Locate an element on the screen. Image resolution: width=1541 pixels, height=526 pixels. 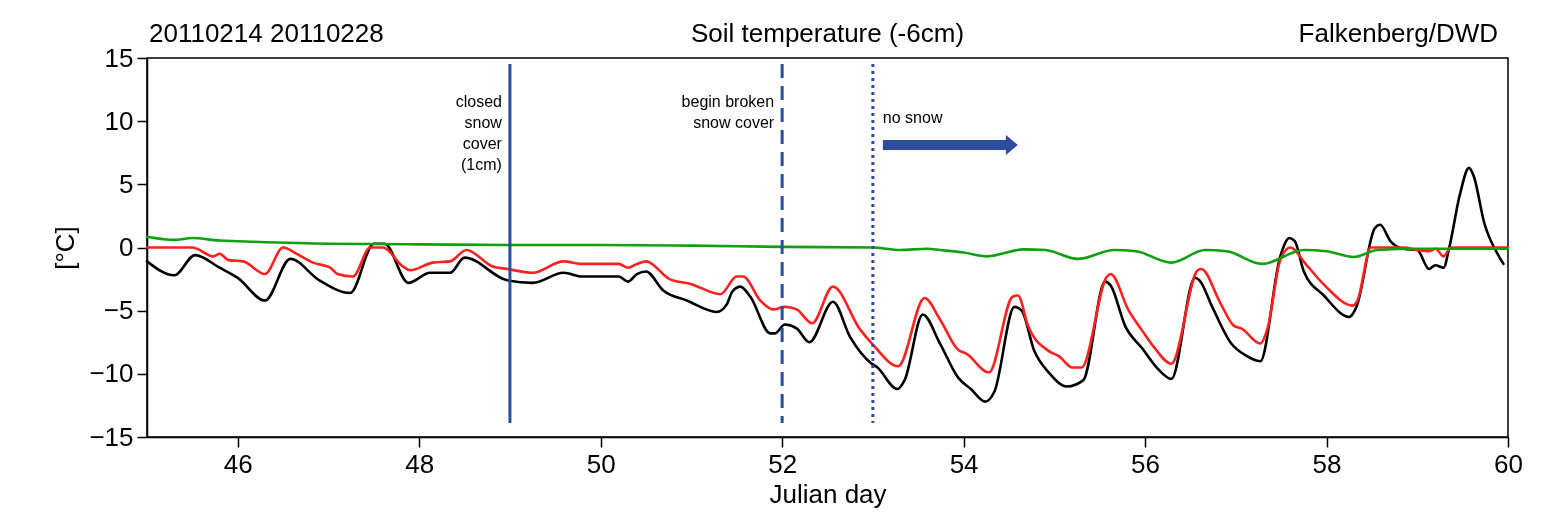
x-tick-label: 52 is located at coordinates (783, 463).